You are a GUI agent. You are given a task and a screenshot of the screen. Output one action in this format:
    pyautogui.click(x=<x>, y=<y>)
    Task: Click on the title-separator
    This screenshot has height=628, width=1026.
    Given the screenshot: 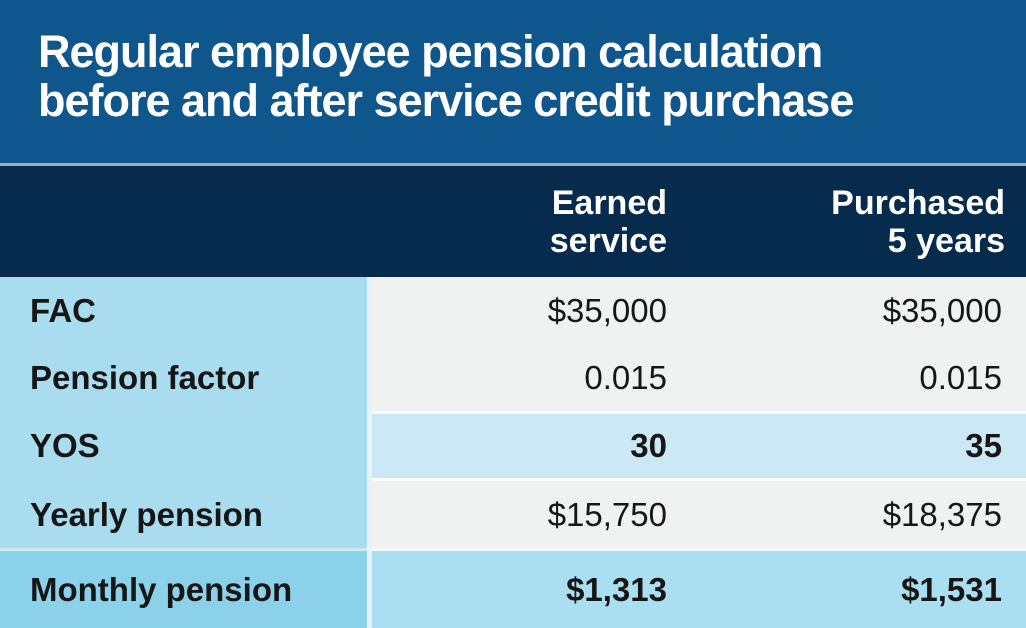 What is the action you would take?
    pyautogui.click(x=513, y=164)
    